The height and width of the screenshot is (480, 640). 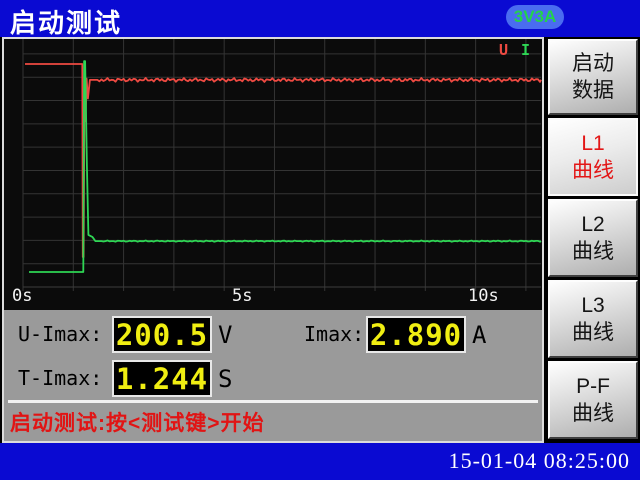 What do you see at coordinates (60, 334) in the screenshot?
I see `u-imax-label: U-Imax:` at bounding box center [60, 334].